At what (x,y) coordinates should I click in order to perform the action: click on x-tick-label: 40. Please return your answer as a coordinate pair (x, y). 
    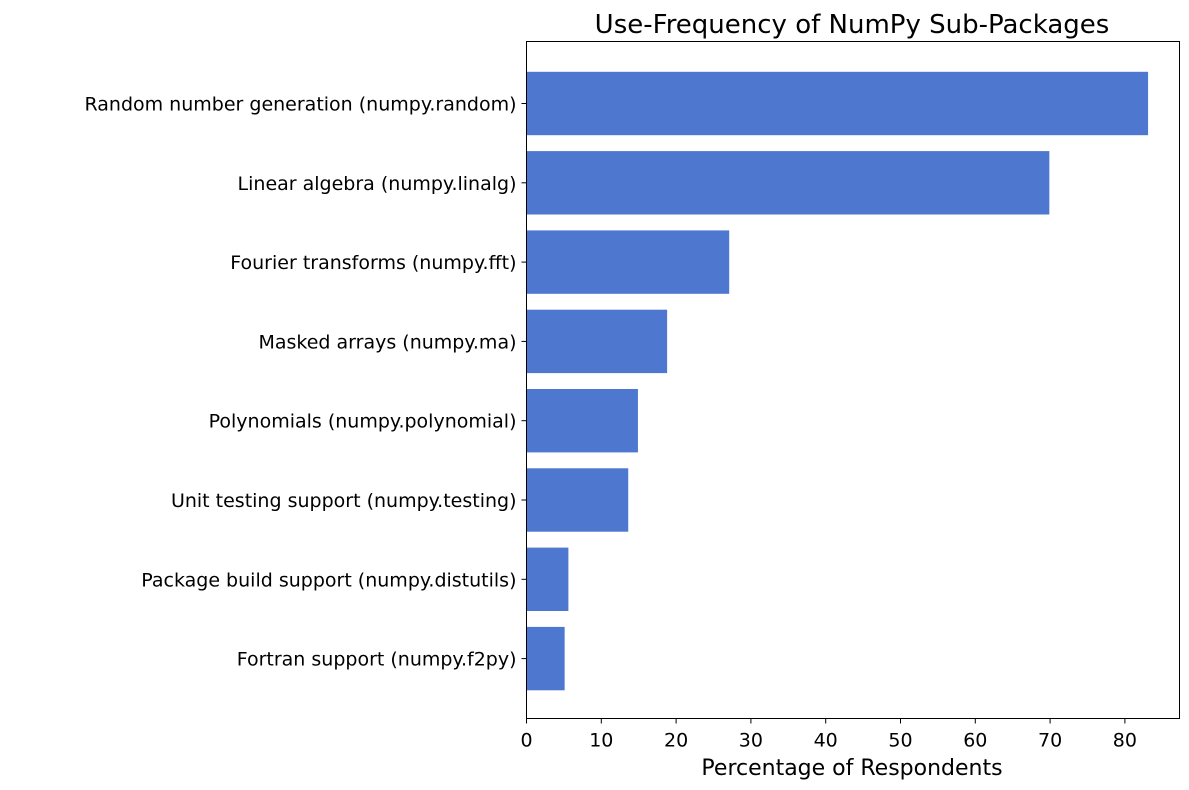
    Looking at the image, I should click on (826, 741).